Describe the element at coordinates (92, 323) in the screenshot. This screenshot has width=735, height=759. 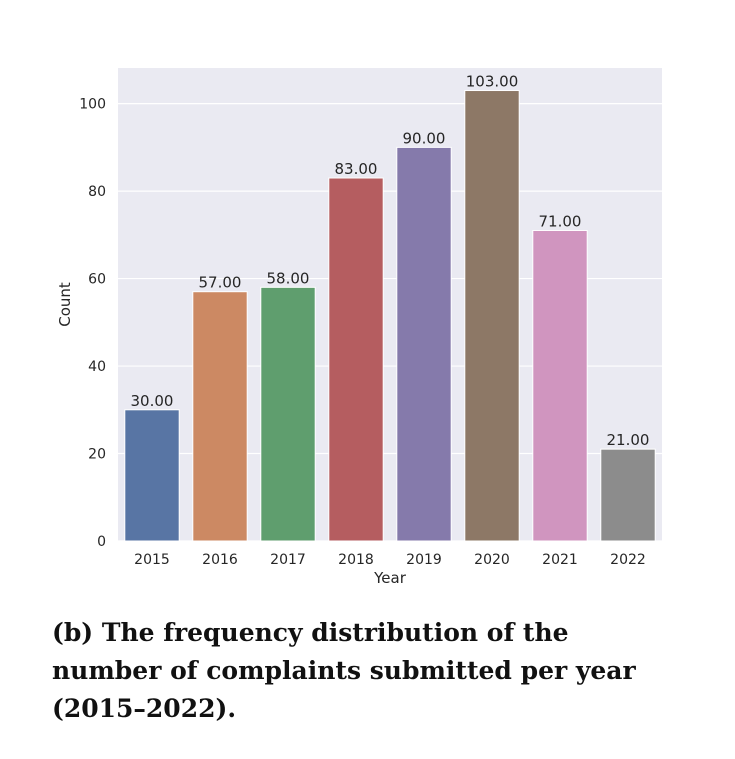
I see `y-tick-labels: 0 20 40 60 80 100` at that location.